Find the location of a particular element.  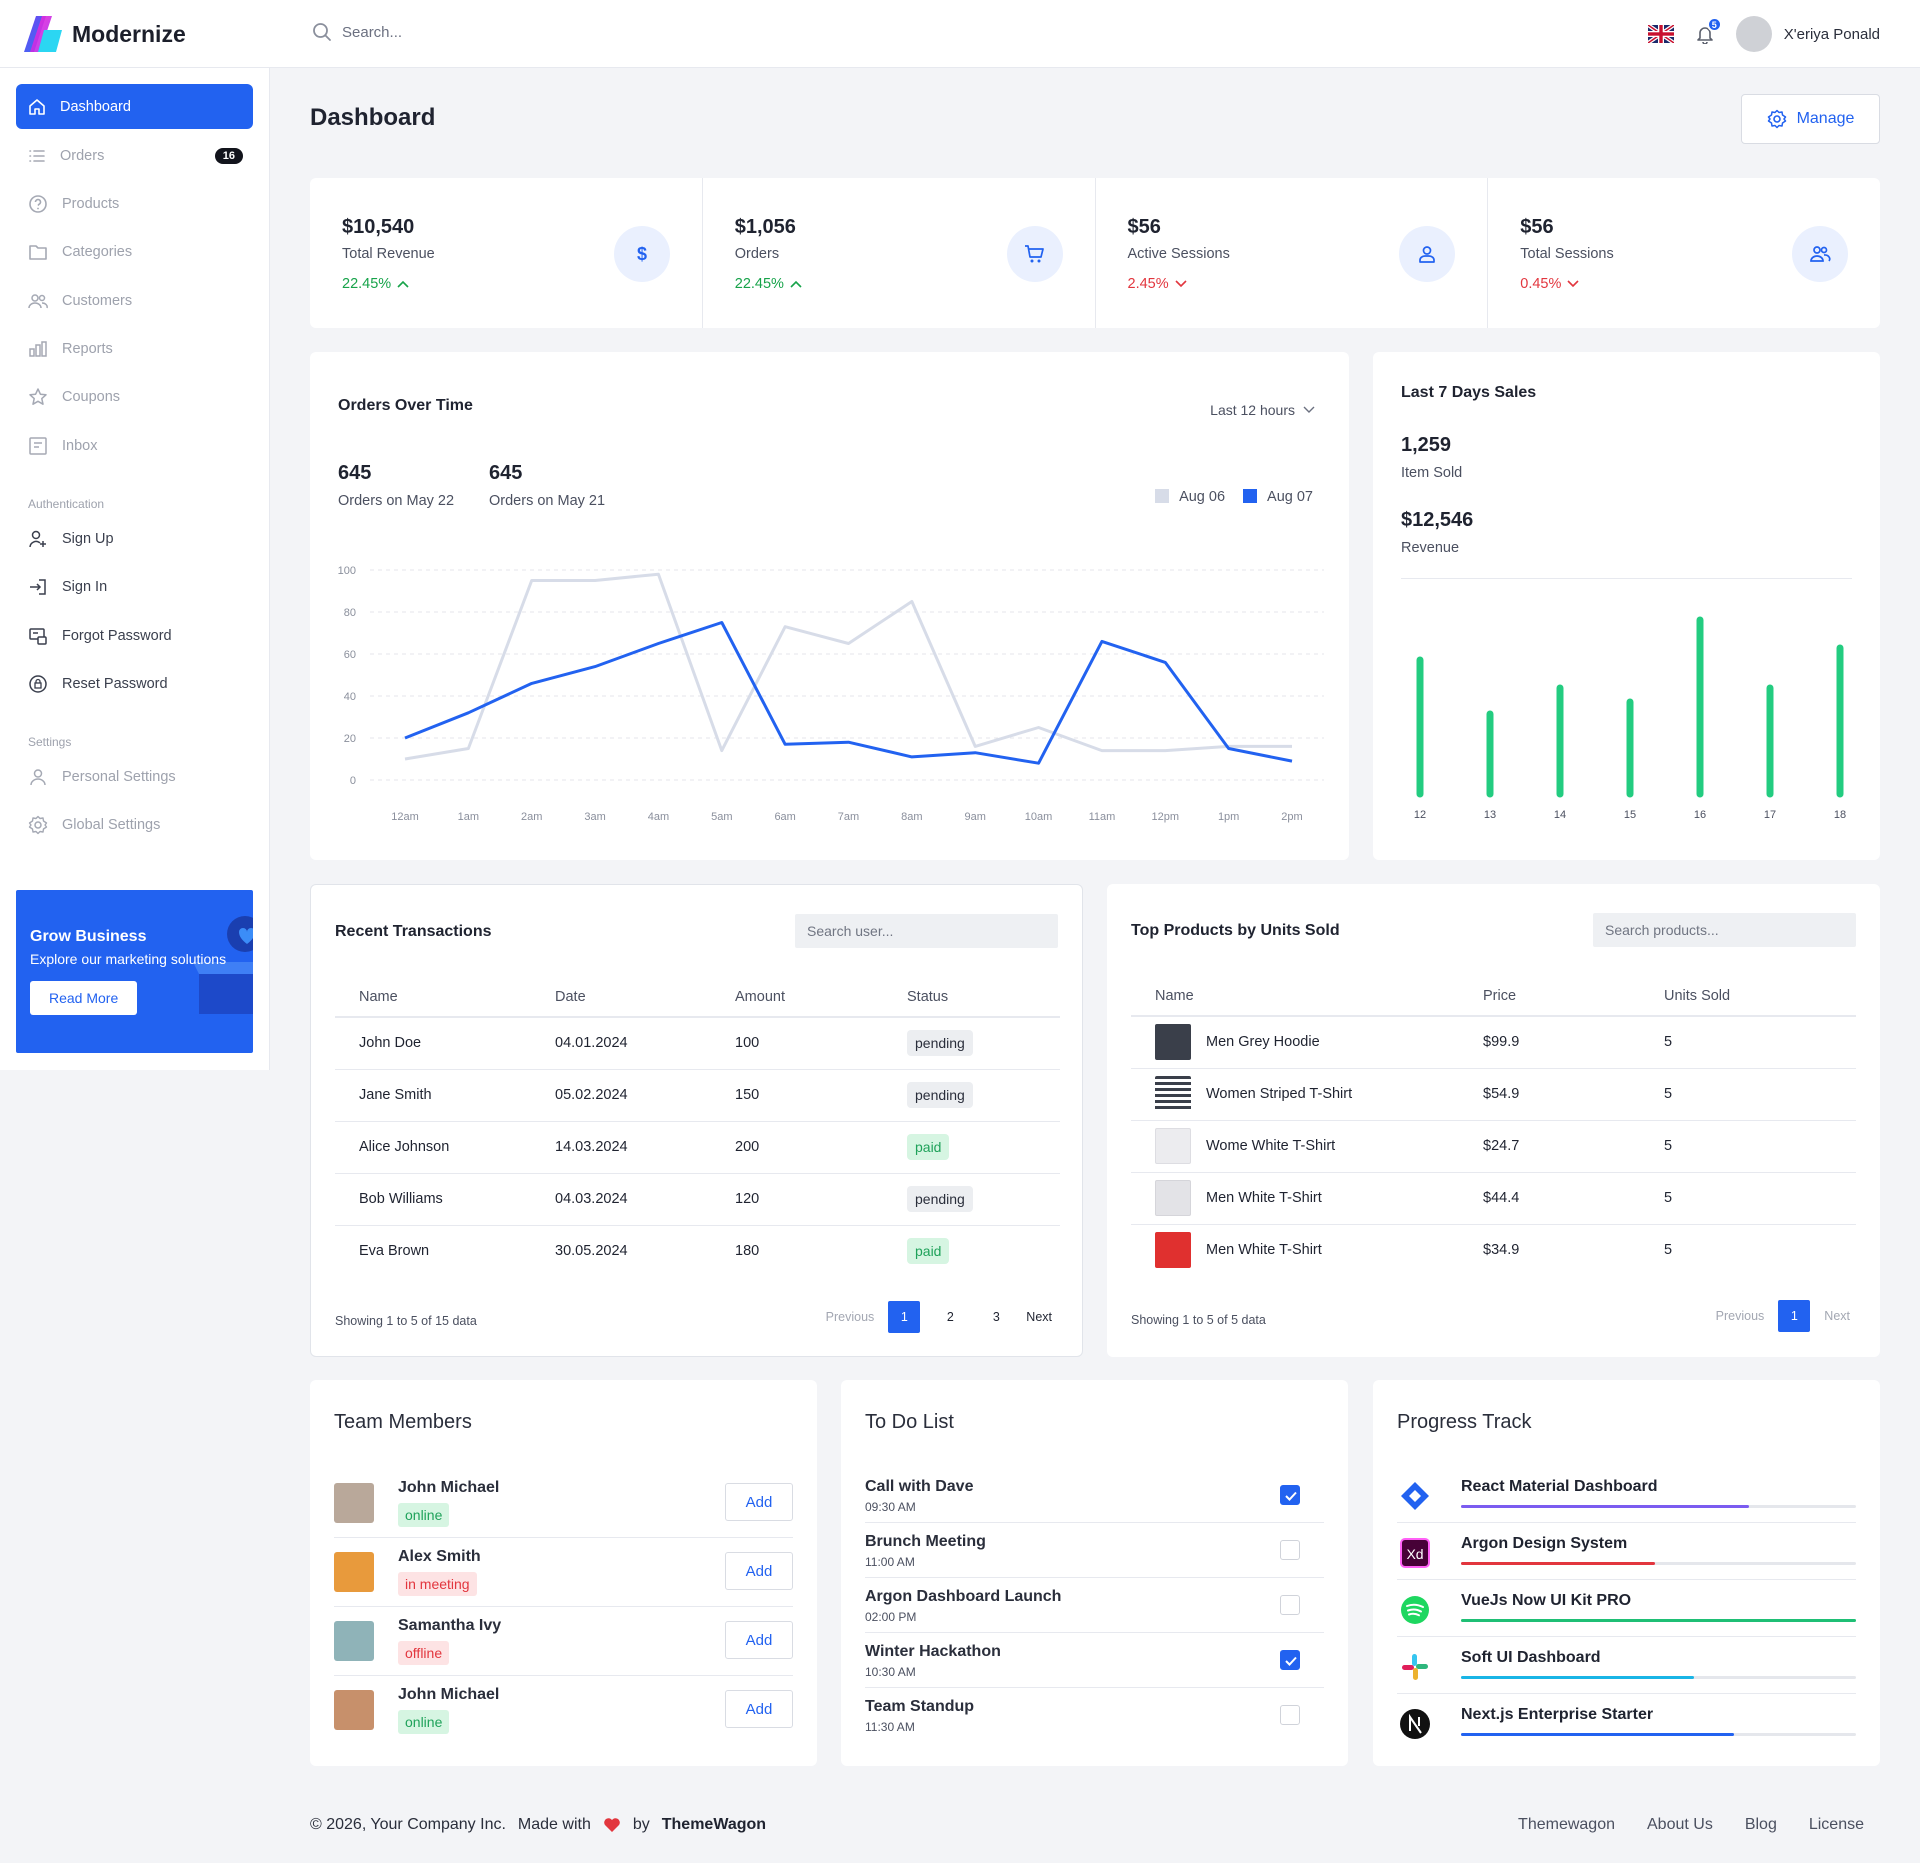

sales-card-title: Last 7 Days Sales is located at coordinates (1469, 392).